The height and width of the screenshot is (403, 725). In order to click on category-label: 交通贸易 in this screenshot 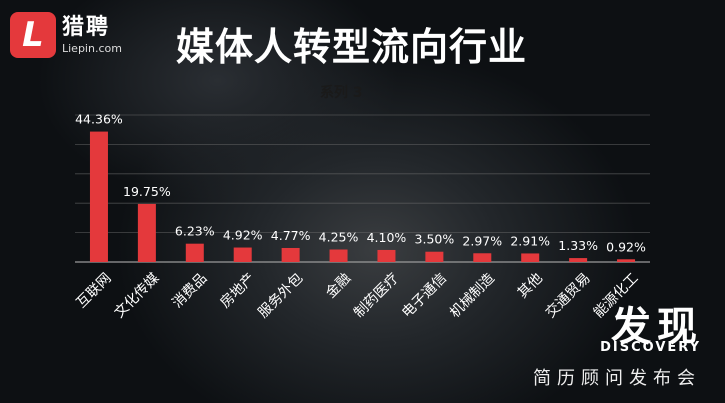, I will do `click(568, 296)`.